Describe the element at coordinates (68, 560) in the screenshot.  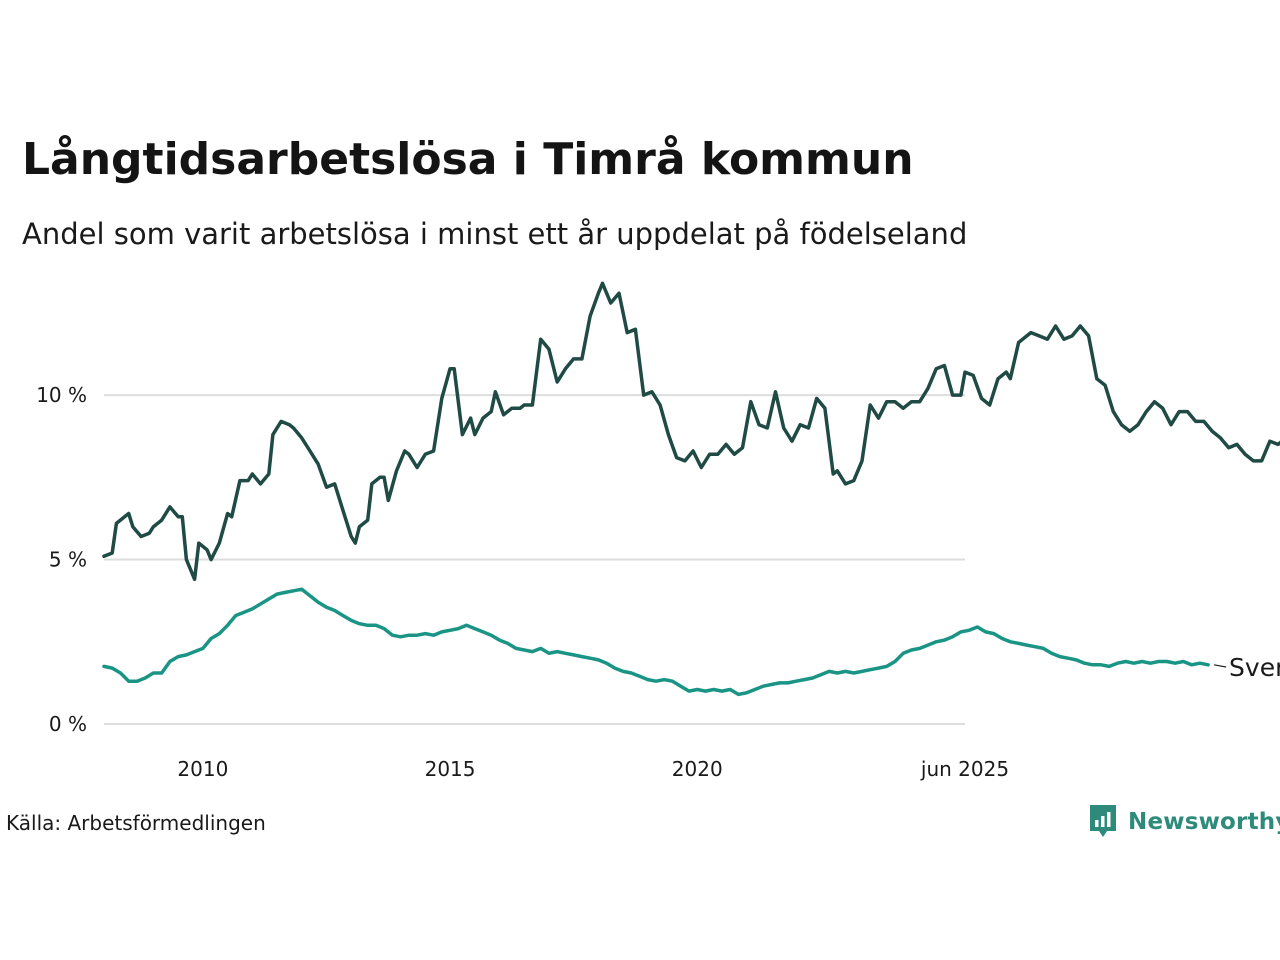
I see `y-tick-label: 5 %` at that location.